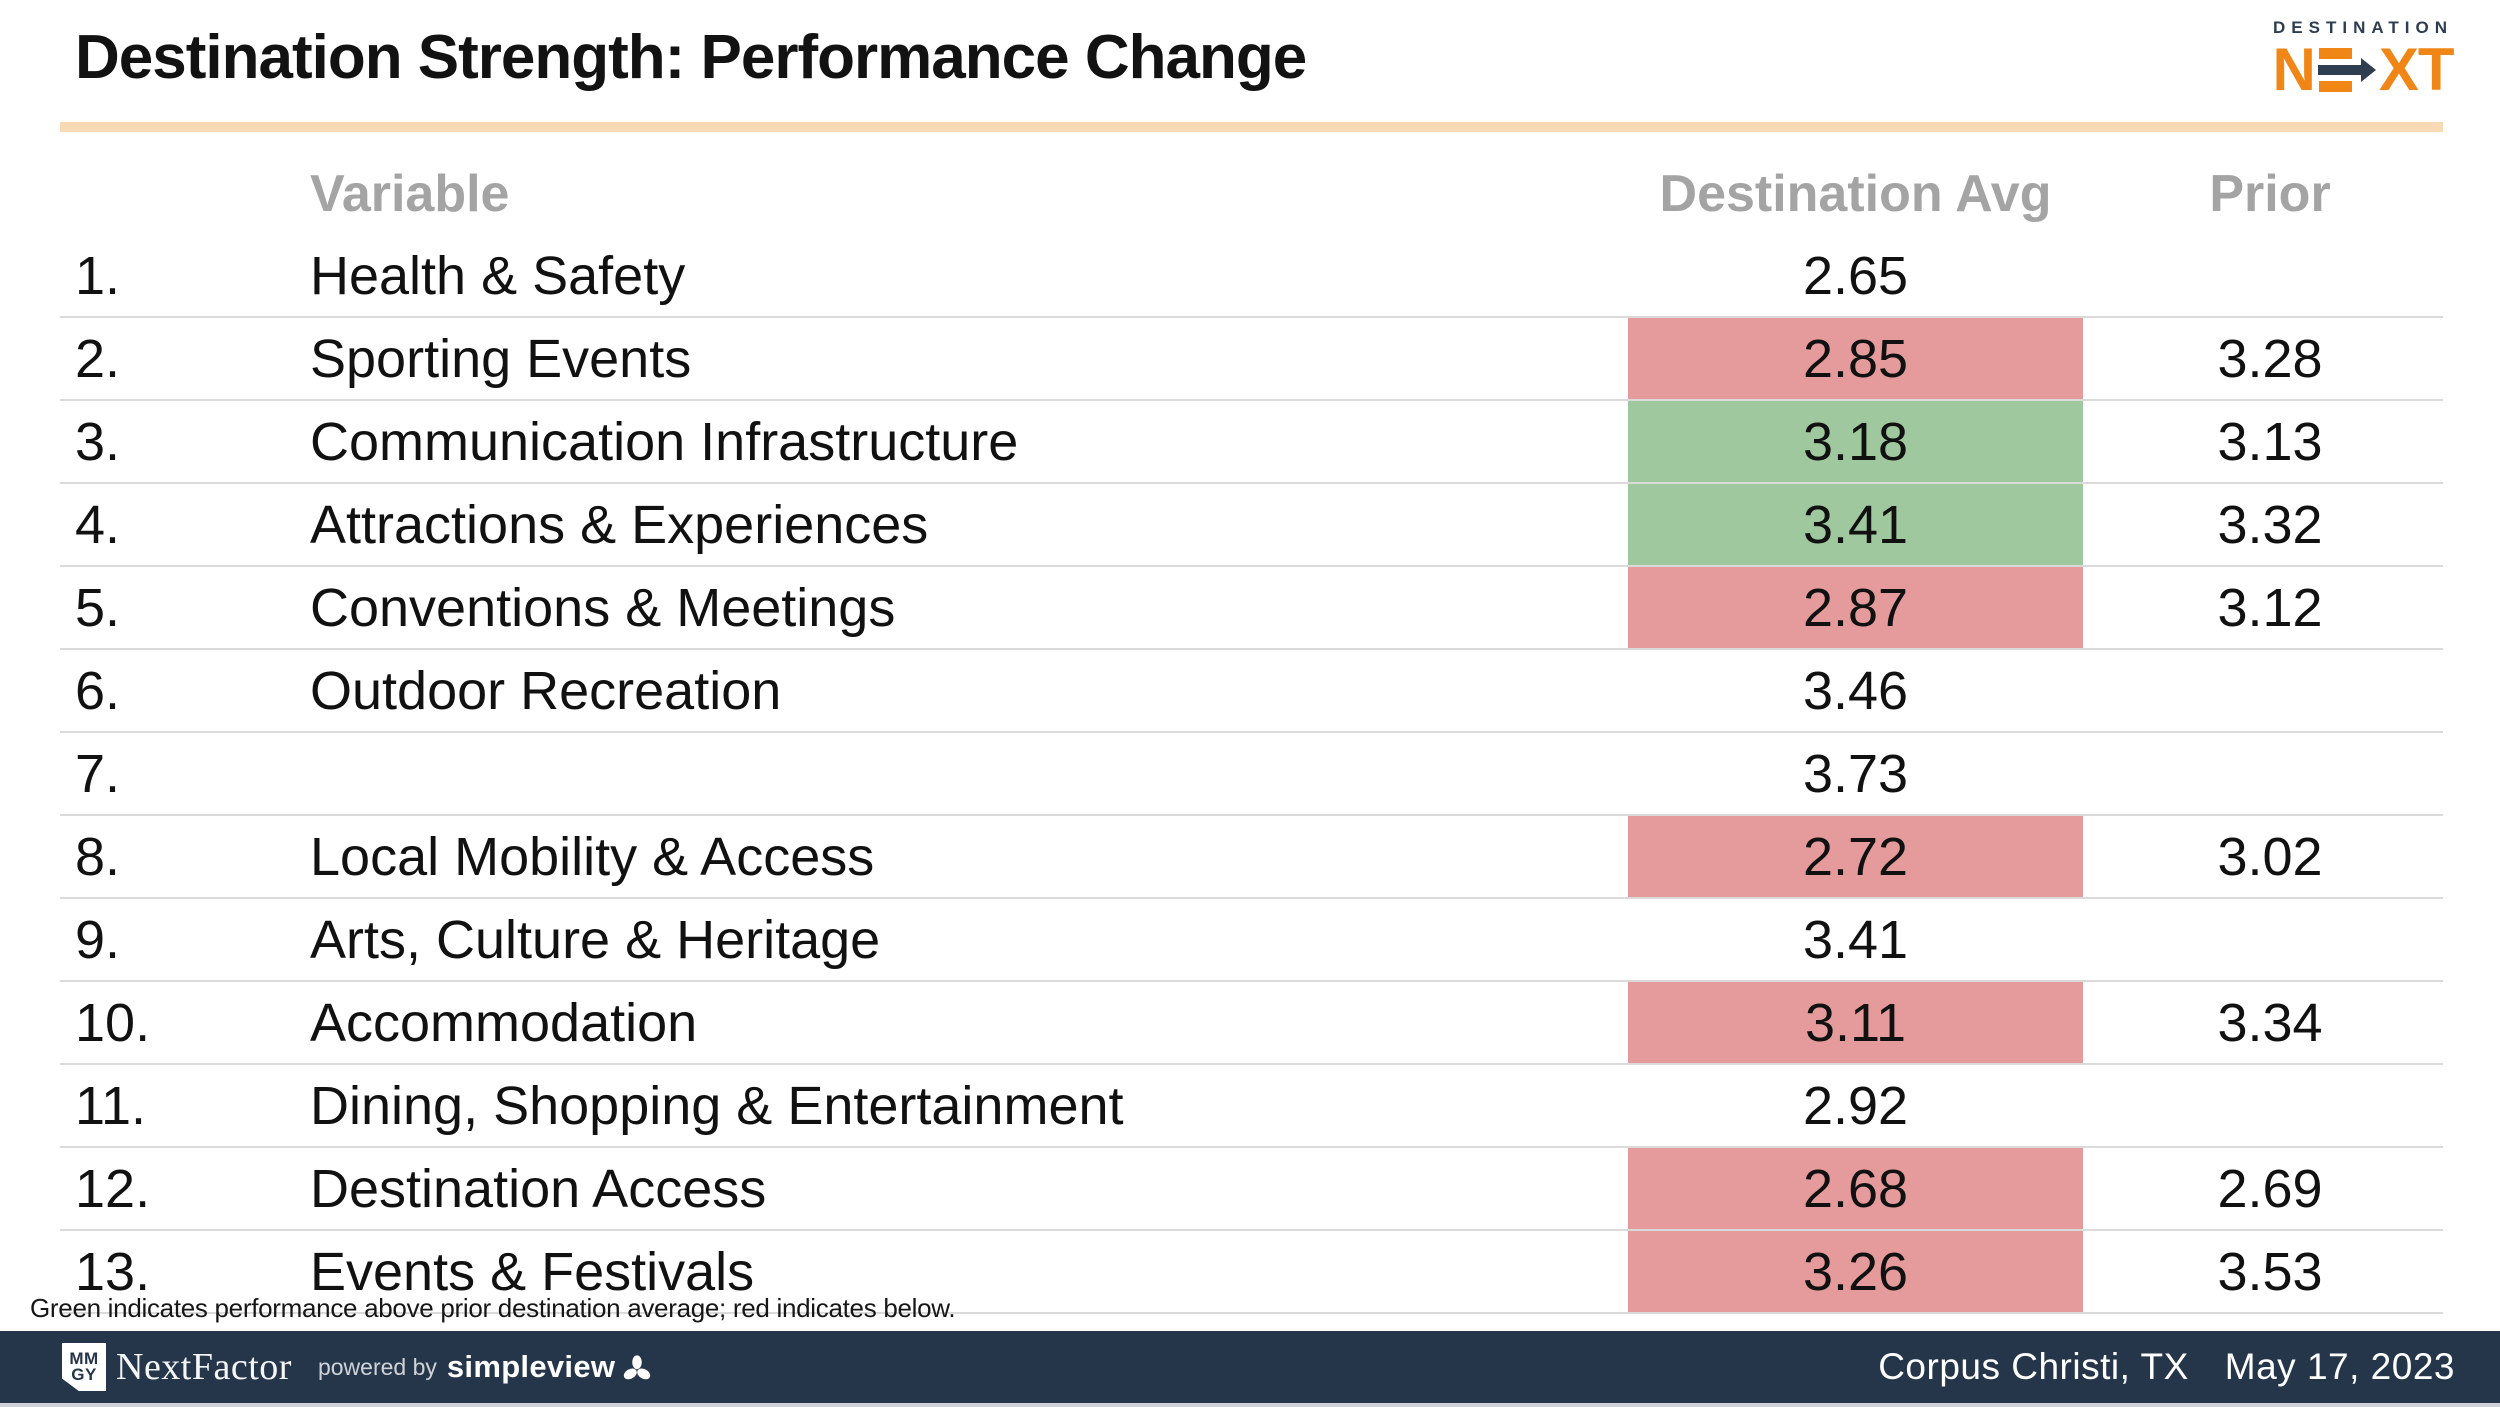 The width and height of the screenshot is (2500, 1407). Describe the element at coordinates (1251, 525) in the screenshot. I see `table-row: 4. Attractions & Experiences 3.41 3.32` at that location.